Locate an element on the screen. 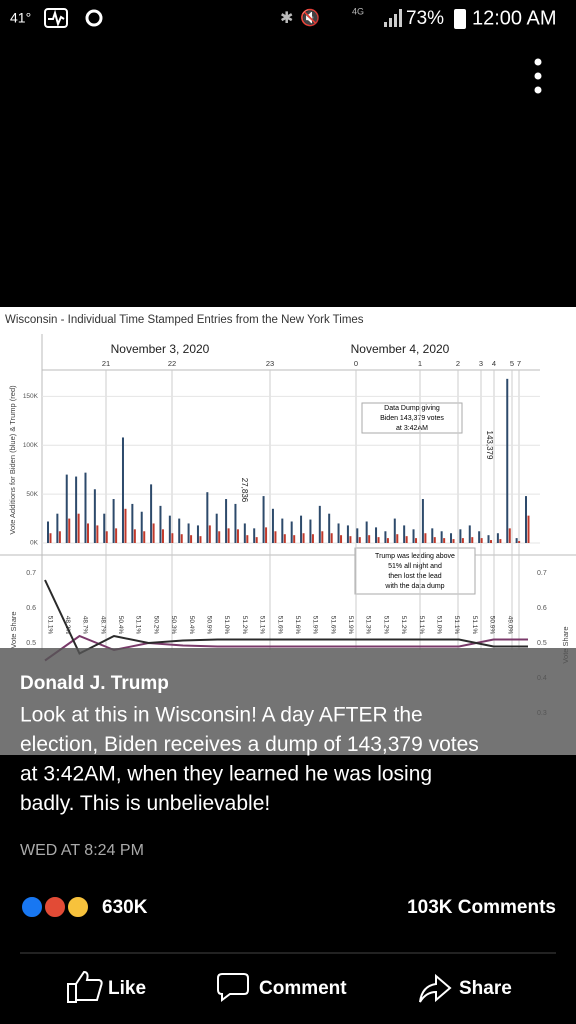 The image size is (576, 1024). date-label: November 4, 2020 is located at coordinates (400, 349).